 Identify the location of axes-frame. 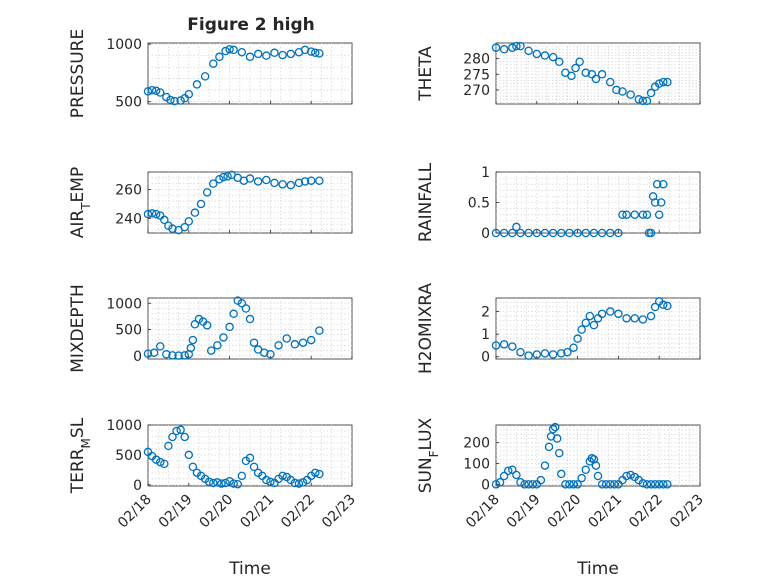
(598, 328).